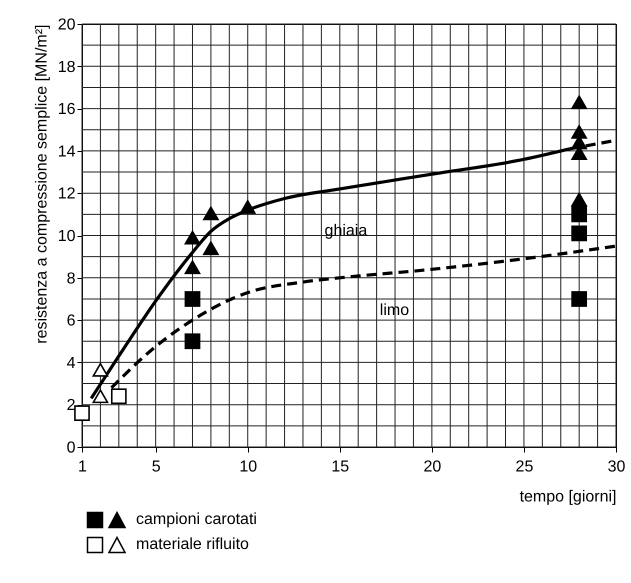  Describe the element at coordinates (67, 151) in the screenshot. I see `y-tick-label: 14` at that location.